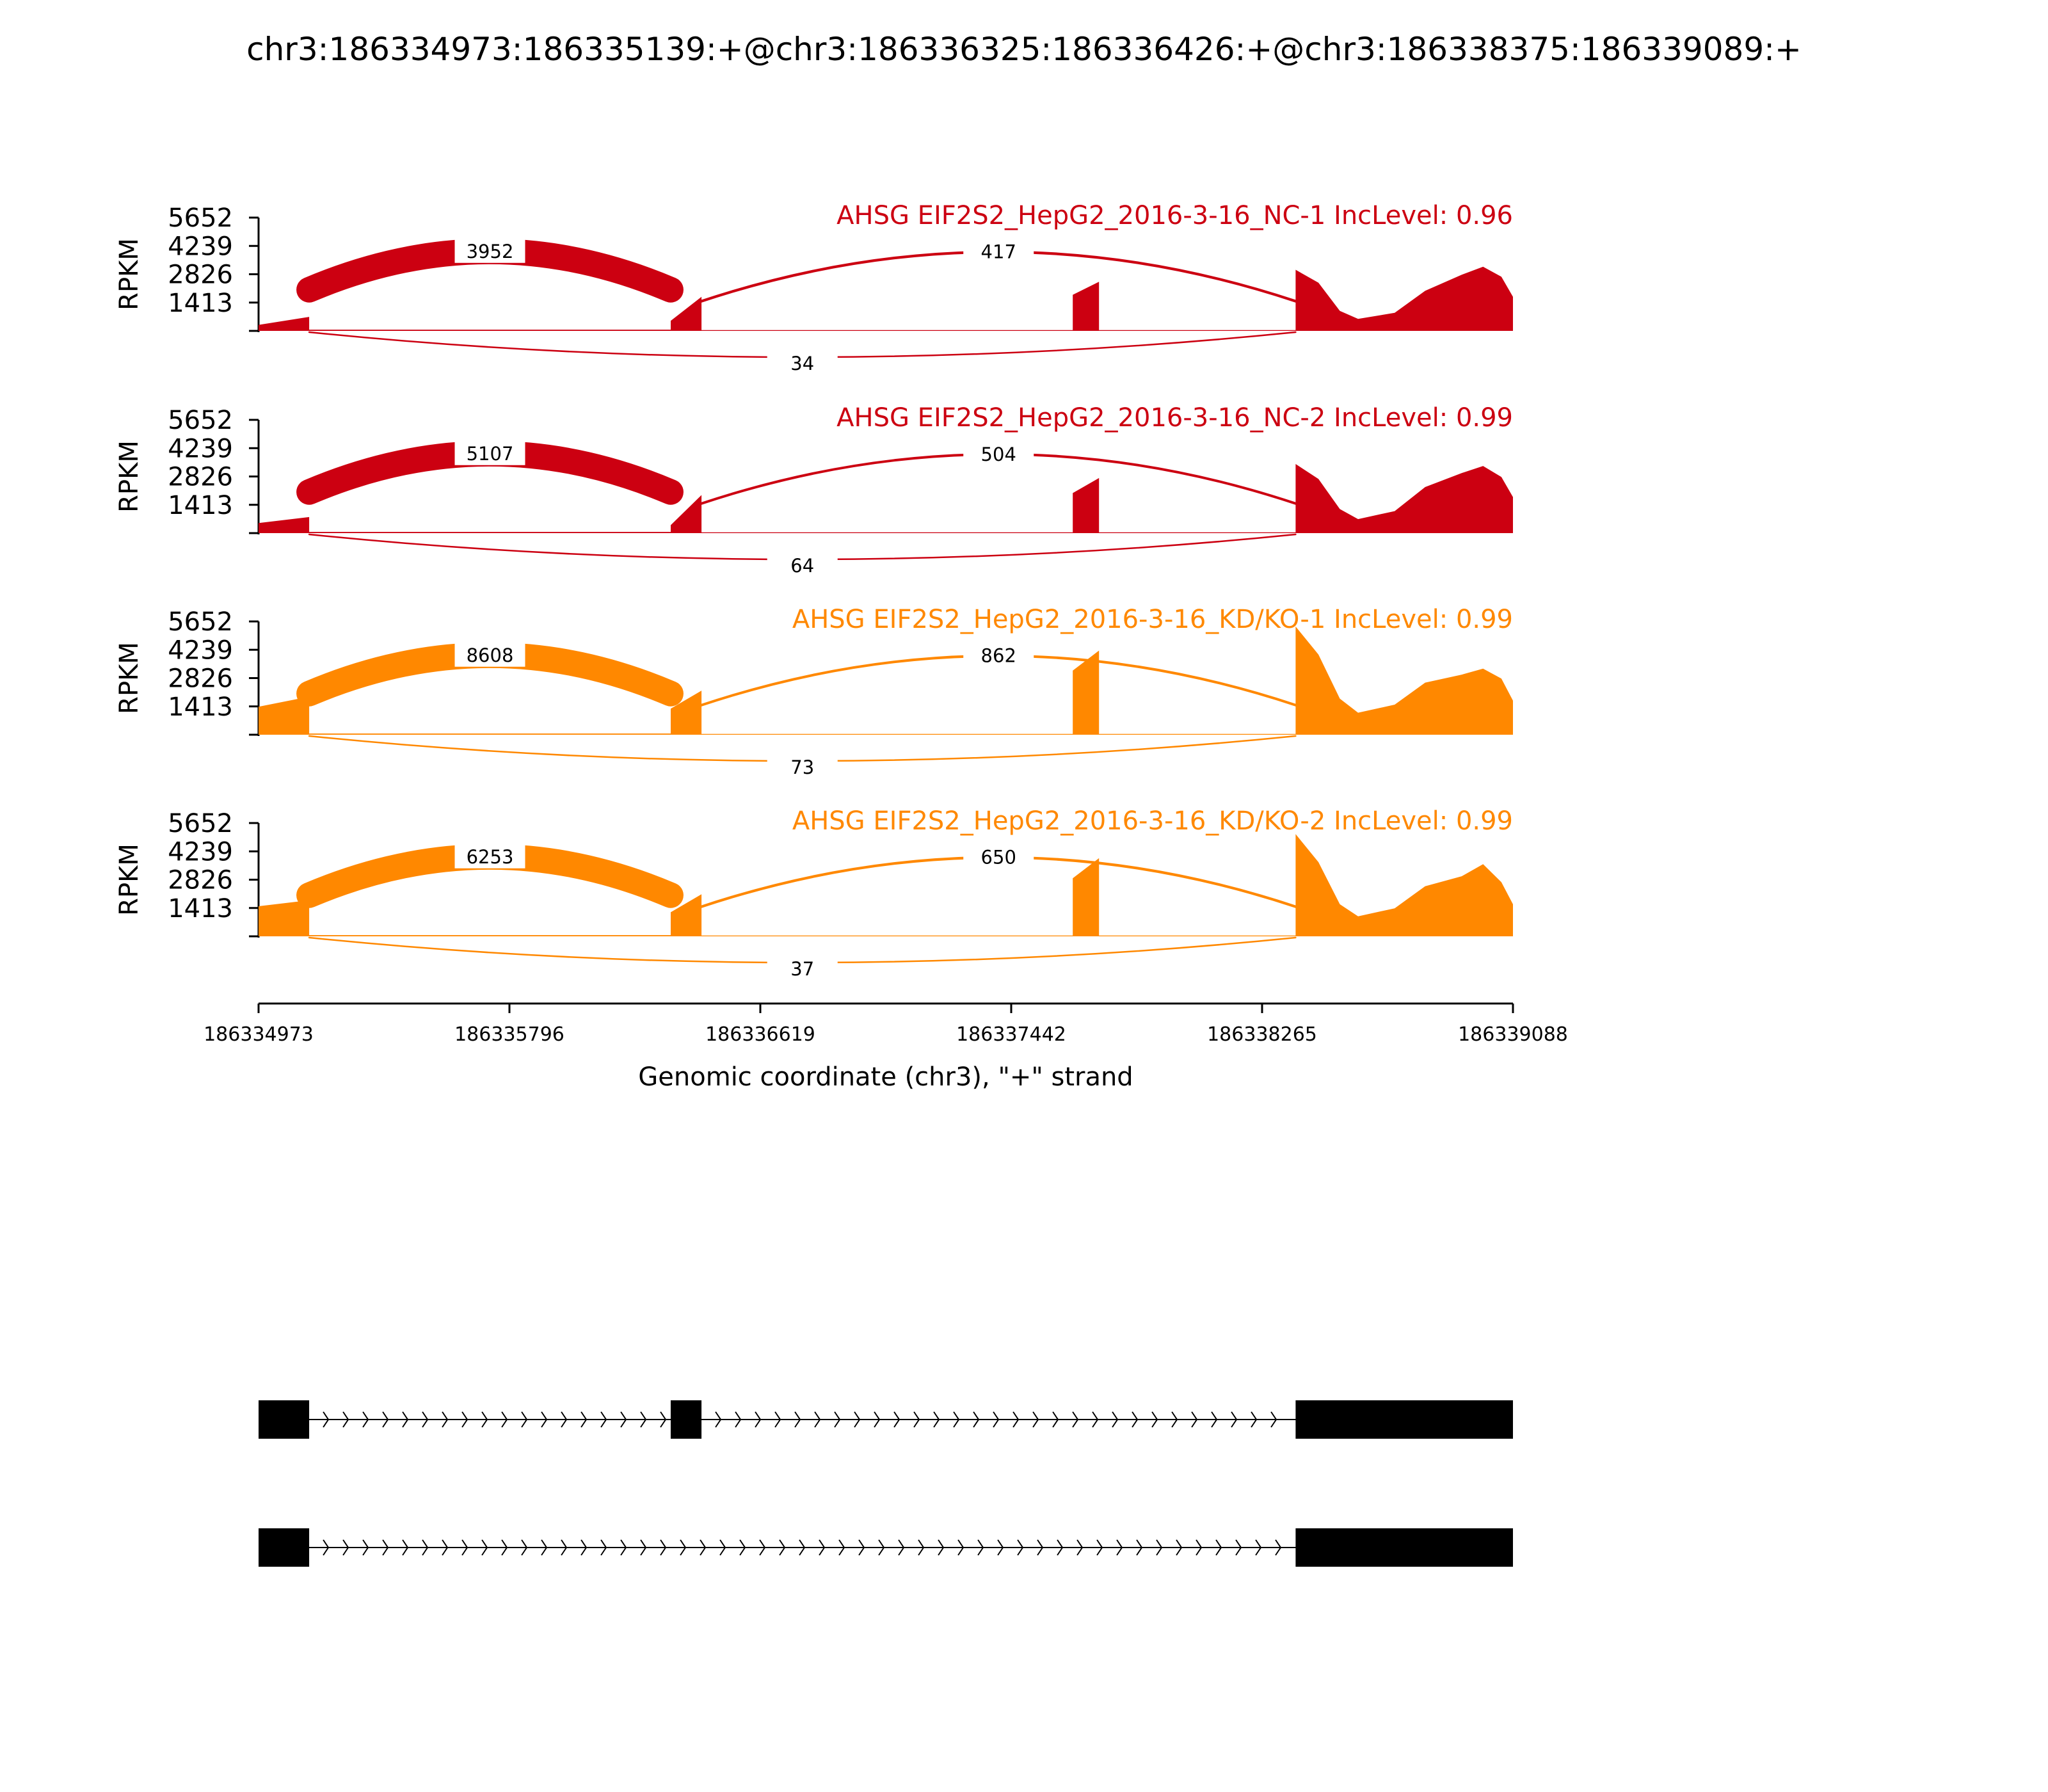  What do you see at coordinates (1262, 1034) in the screenshot?
I see `x-tick-label: 186338265` at bounding box center [1262, 1034].